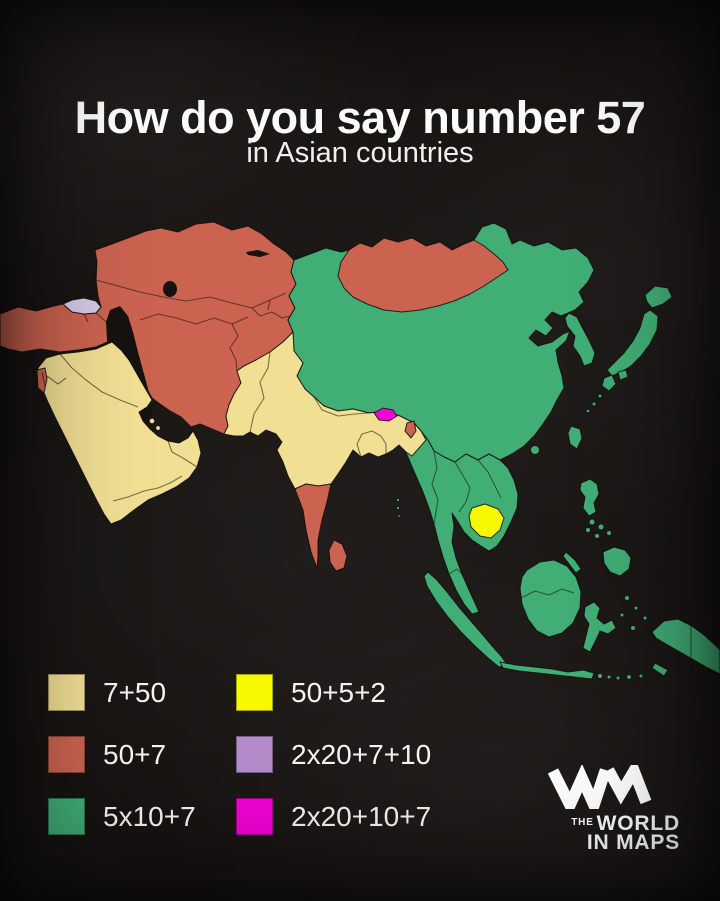  What do you see at coordinates (149, 816) in the screenshot?
I see `legend-label: 5x10+7` at bounding box center [149, 816].